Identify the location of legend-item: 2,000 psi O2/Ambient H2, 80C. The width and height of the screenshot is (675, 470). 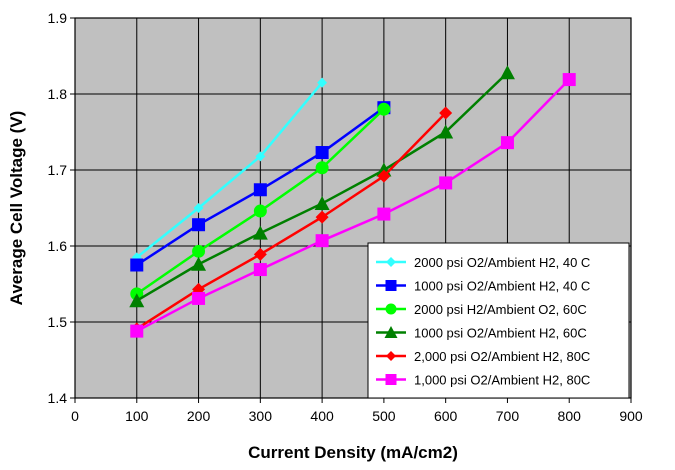
(483, 356).